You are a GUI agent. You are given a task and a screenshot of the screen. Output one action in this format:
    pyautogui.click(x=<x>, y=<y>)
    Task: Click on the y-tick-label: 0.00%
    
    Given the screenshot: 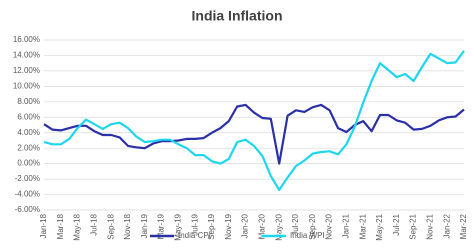 What is the action you would take?
    pyautogui.click(x=28, y=163)
    